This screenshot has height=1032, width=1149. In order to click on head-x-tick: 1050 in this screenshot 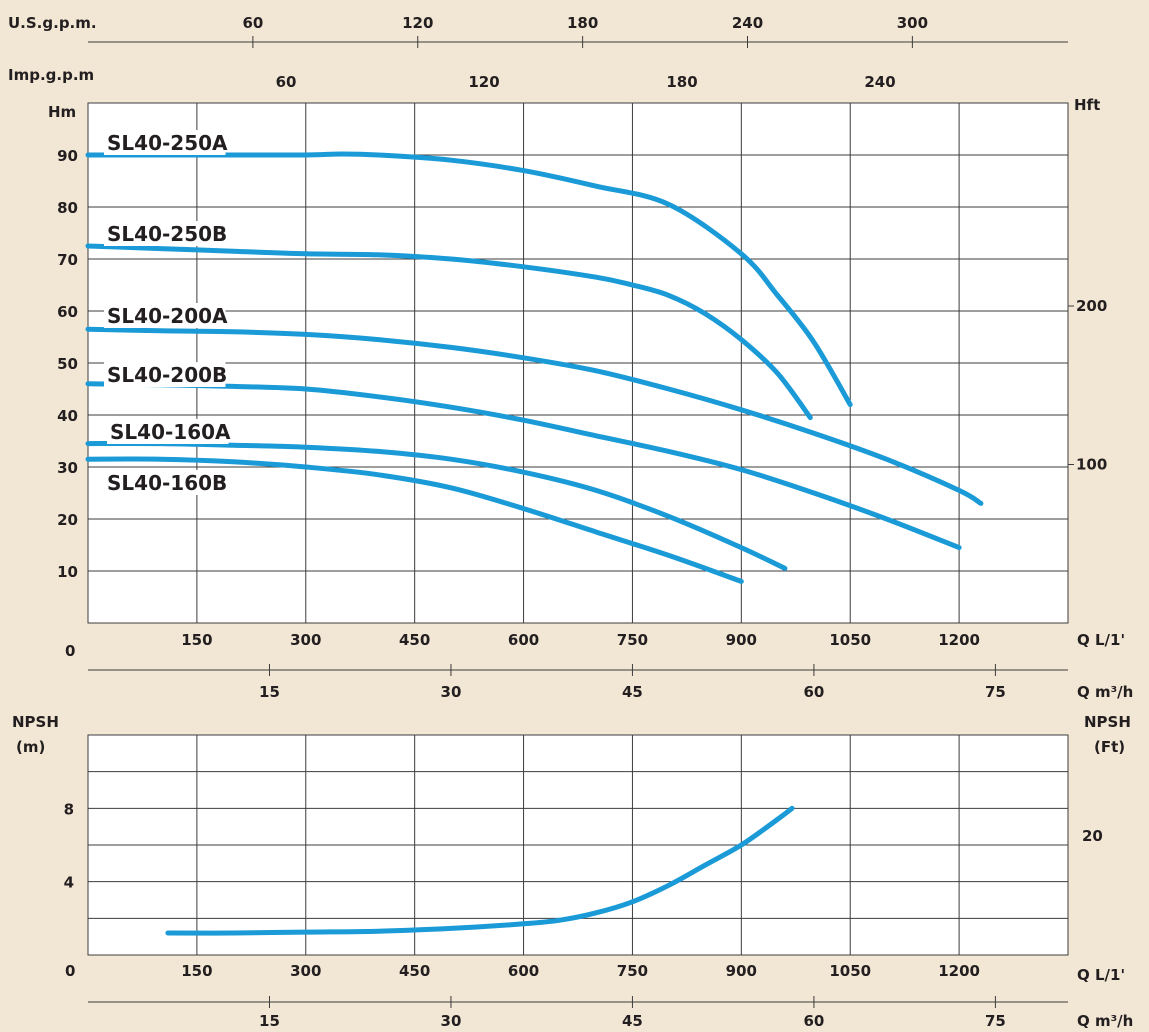, I will do `click(850, 640)`.